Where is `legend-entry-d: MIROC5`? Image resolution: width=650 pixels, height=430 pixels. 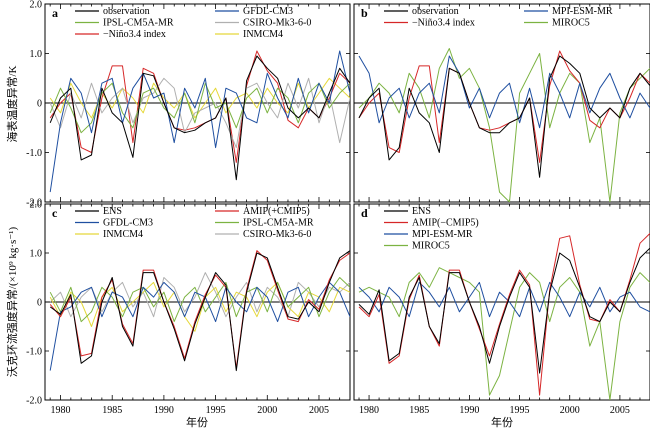
legend-entry-d: MIROC5 is located at coordinates (431, 246).